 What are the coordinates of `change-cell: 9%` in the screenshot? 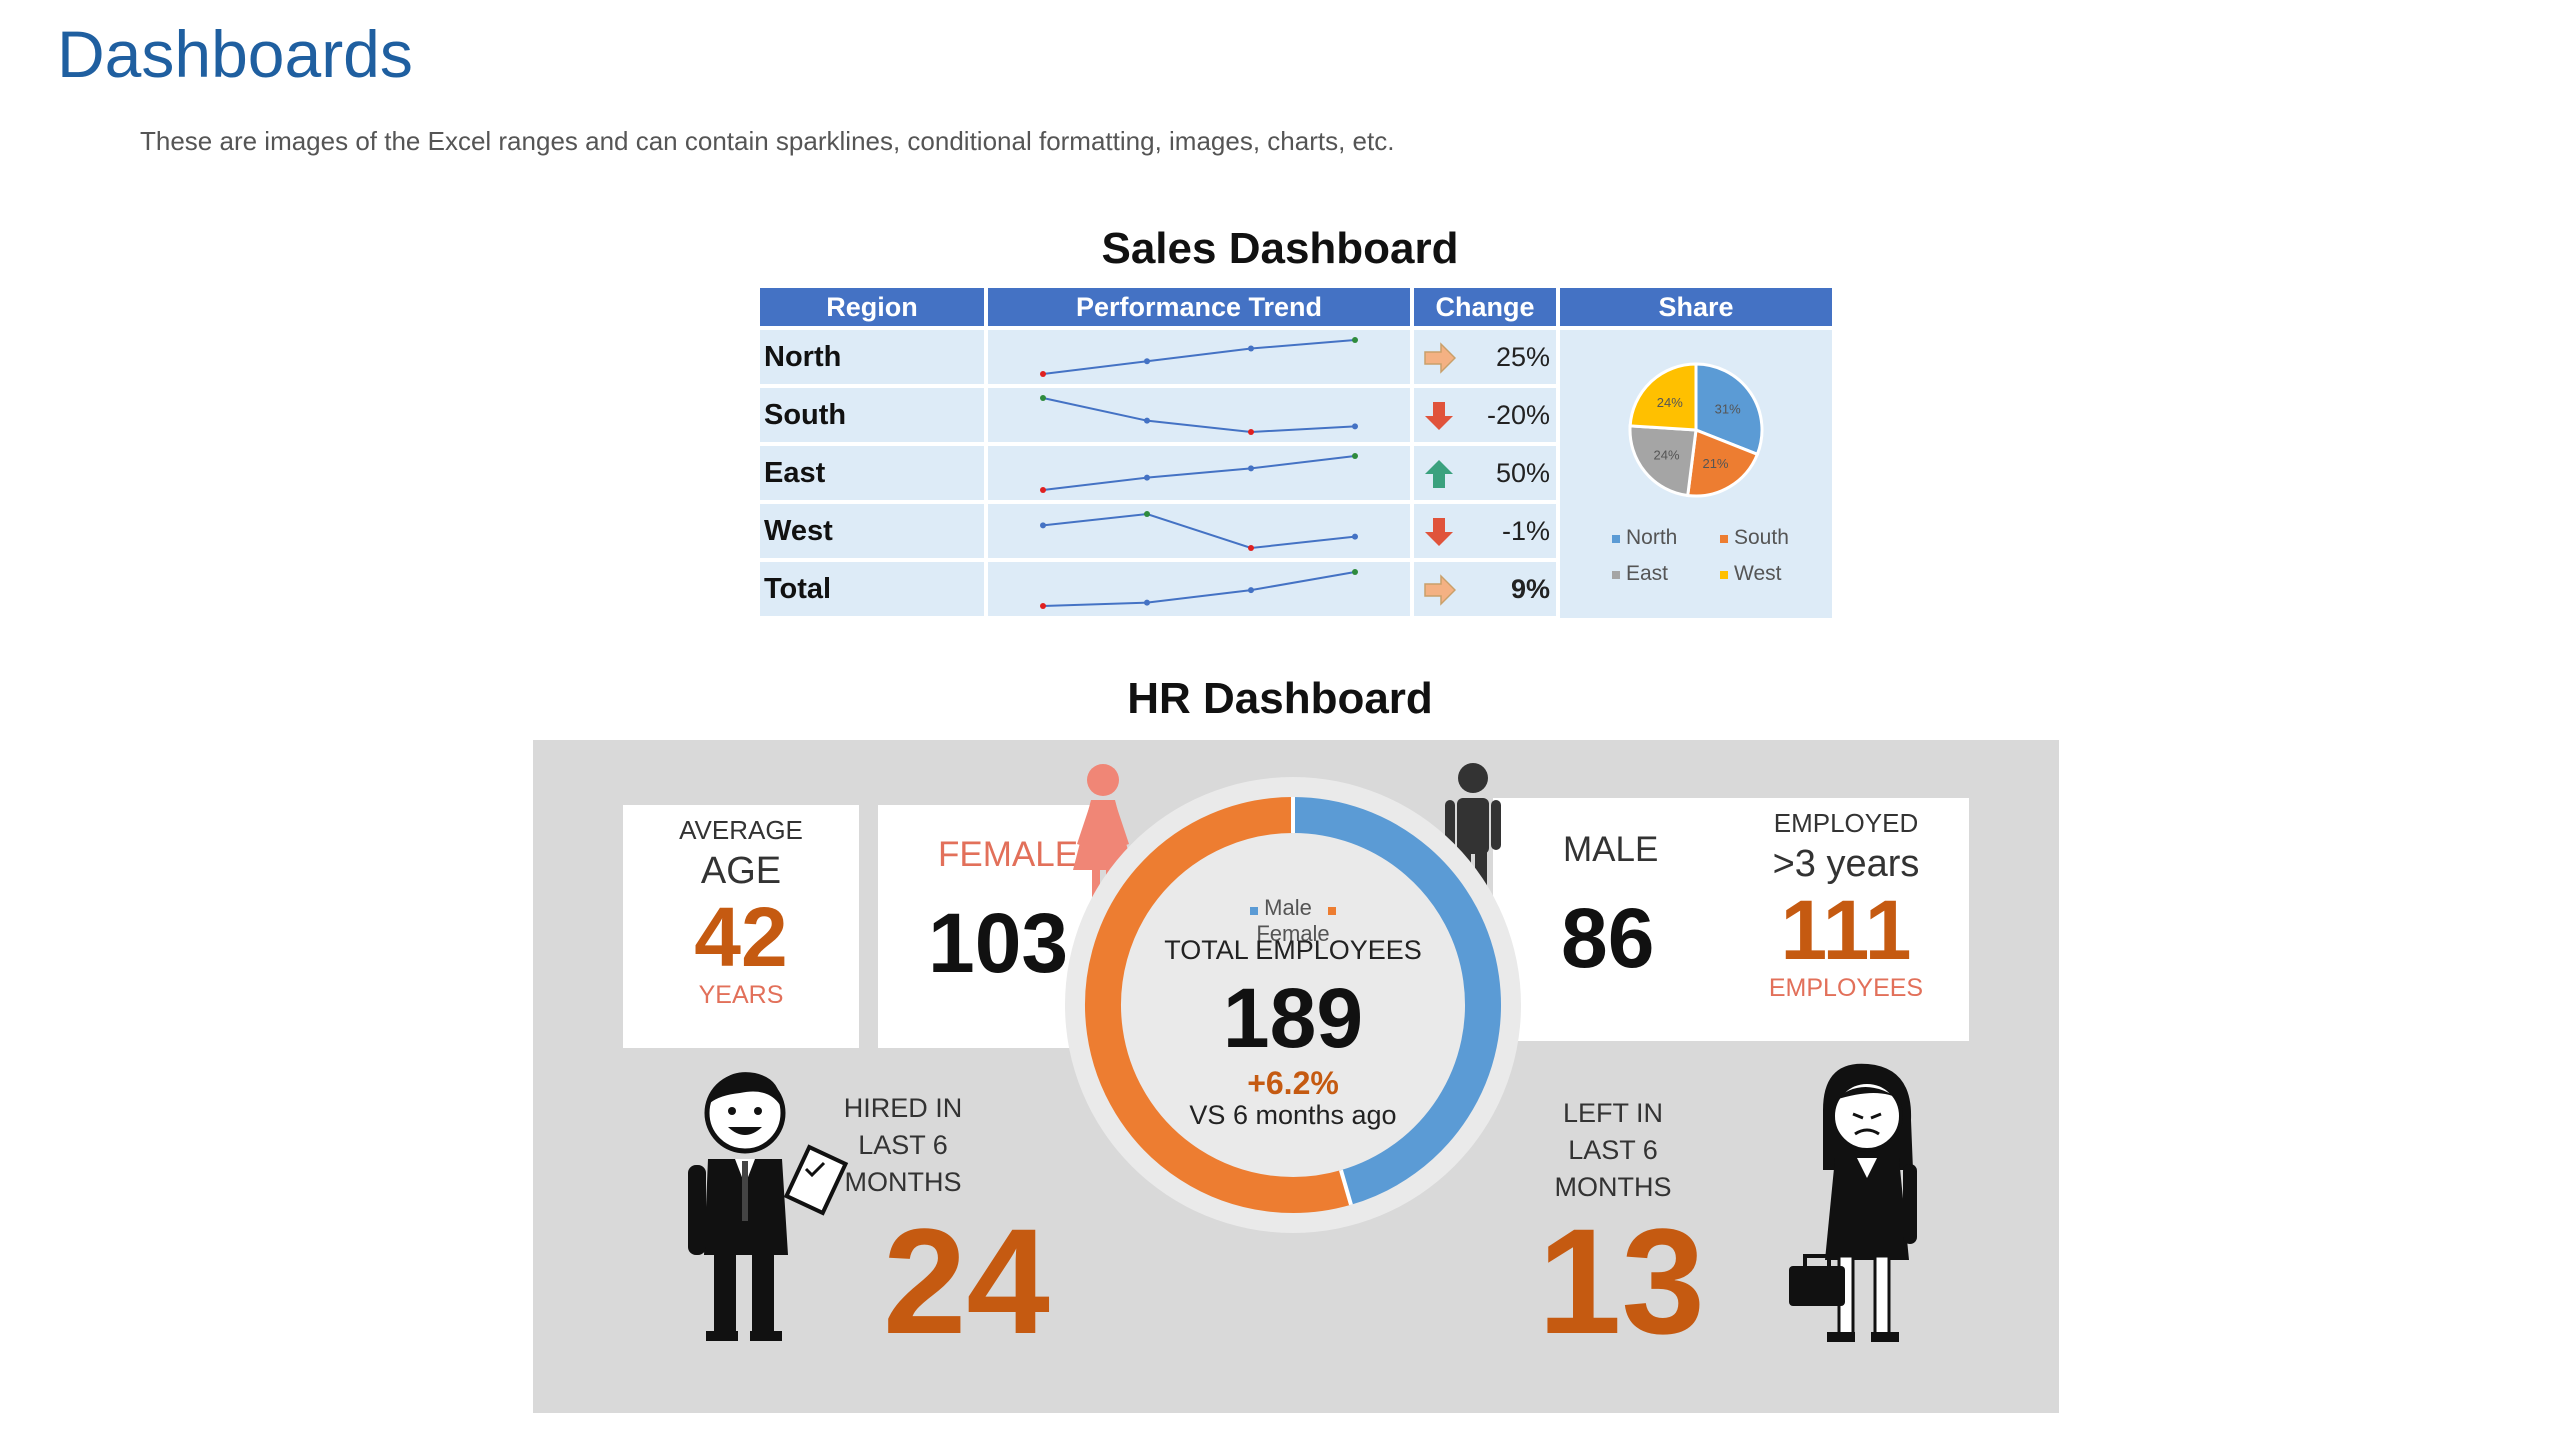 It's located at (1485, 589).